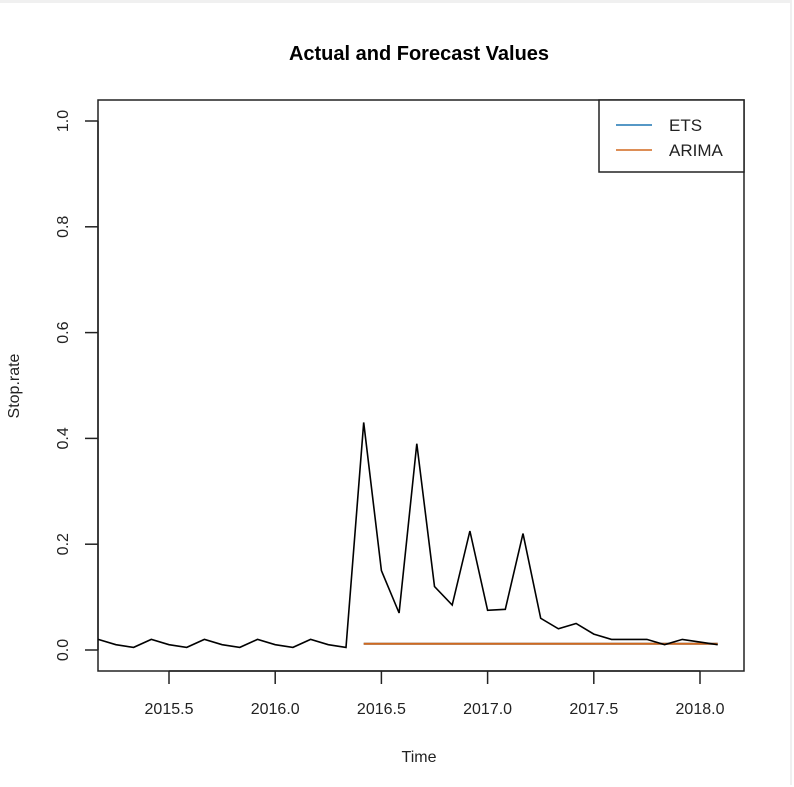  I want to click on x-tick-label: 2015.5, so click(169, 709).